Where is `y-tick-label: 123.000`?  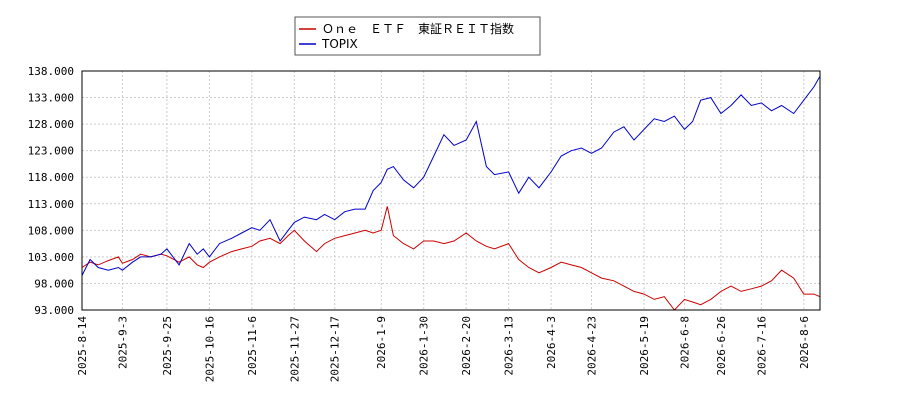
y-tick-label: 123.000 is located at coordinates (51, 151).